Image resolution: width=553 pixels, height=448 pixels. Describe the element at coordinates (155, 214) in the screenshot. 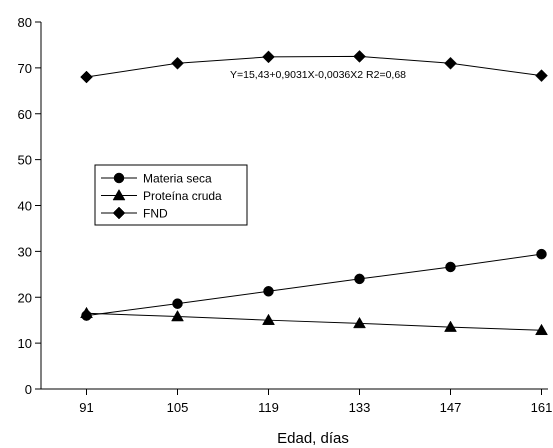

I see `legend-label-fnd: FND` at that location.